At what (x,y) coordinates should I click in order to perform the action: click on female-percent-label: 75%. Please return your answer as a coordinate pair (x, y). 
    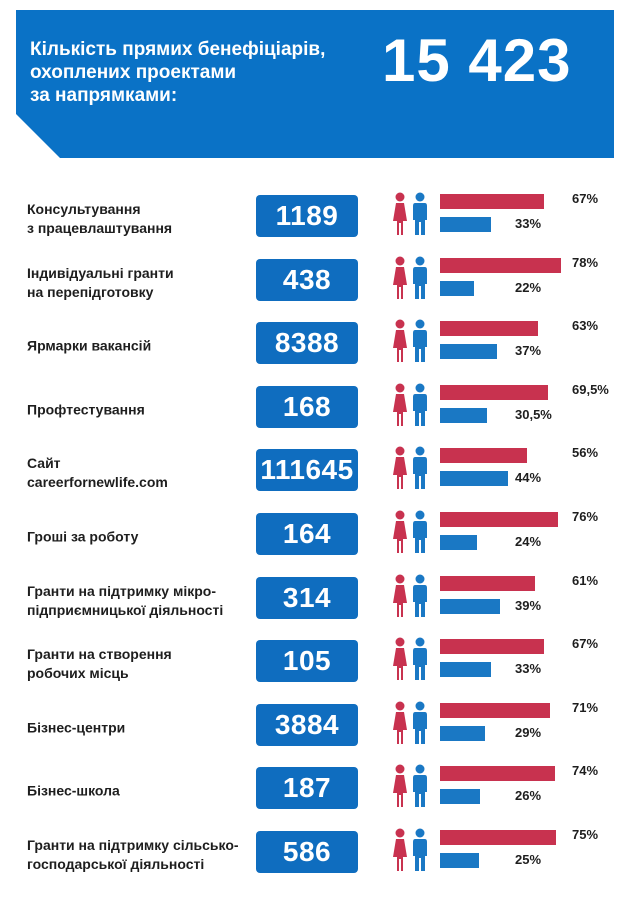
    Looking at the image, I should click on (585, 834).